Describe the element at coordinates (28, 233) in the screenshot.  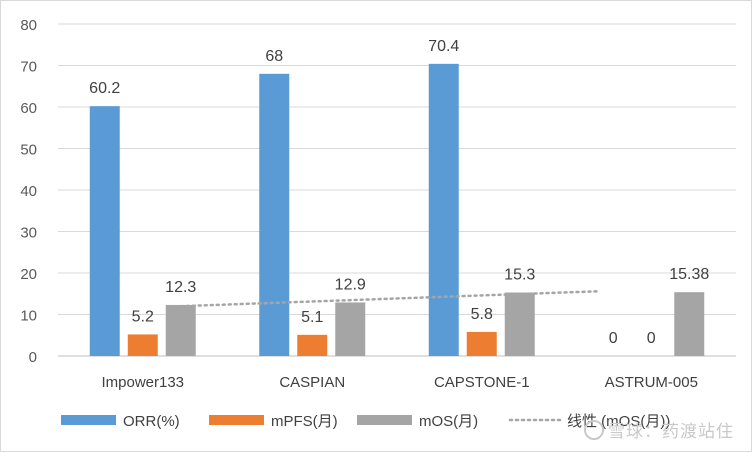
I see `y-tick-label: 30` at that location.